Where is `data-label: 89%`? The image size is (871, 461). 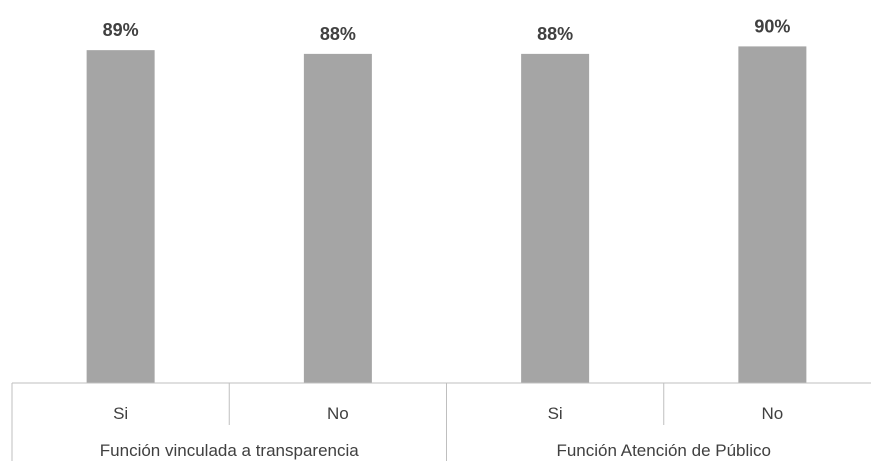
data-label: 89% is located at coordinates (121, 30).